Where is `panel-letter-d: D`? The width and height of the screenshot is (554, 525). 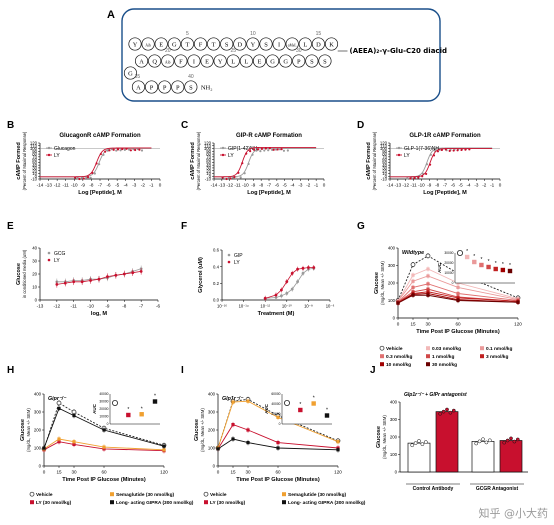 panel-letter-d: D is located at coordinates (360, 125).